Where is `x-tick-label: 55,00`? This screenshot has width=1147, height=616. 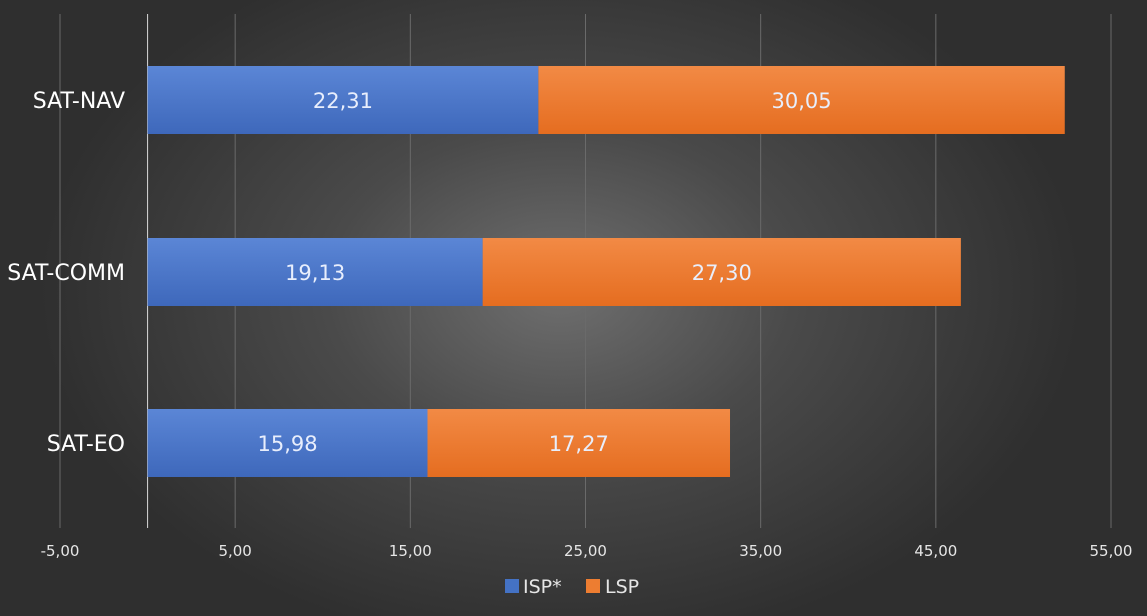 x-tick-label: 55,00 is located at coordinates (1111, 551).